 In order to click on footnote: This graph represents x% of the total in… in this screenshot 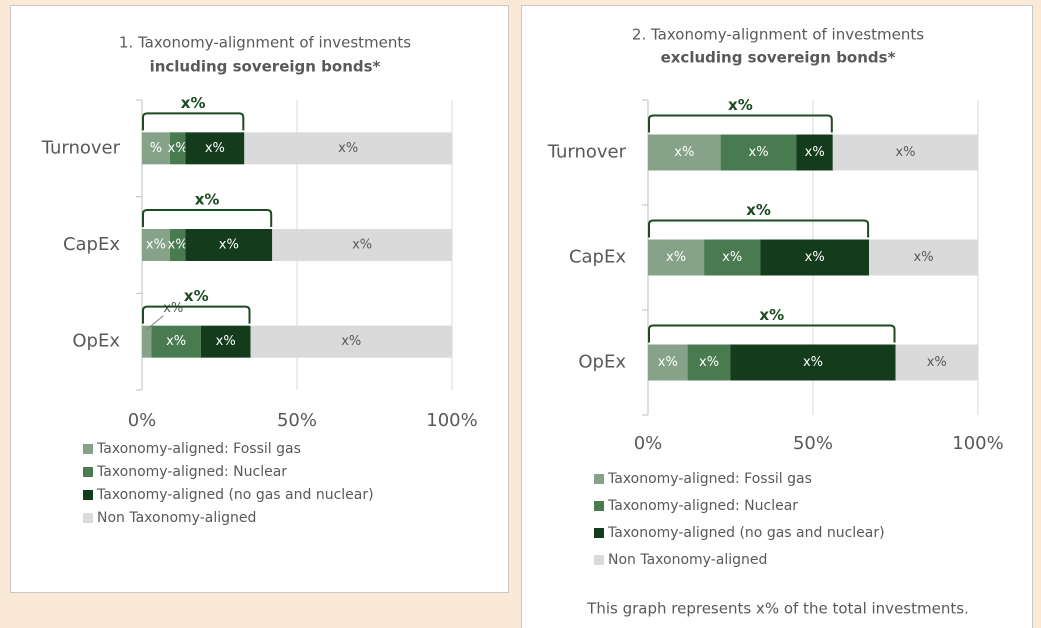, I will do `click(777, 609)`.